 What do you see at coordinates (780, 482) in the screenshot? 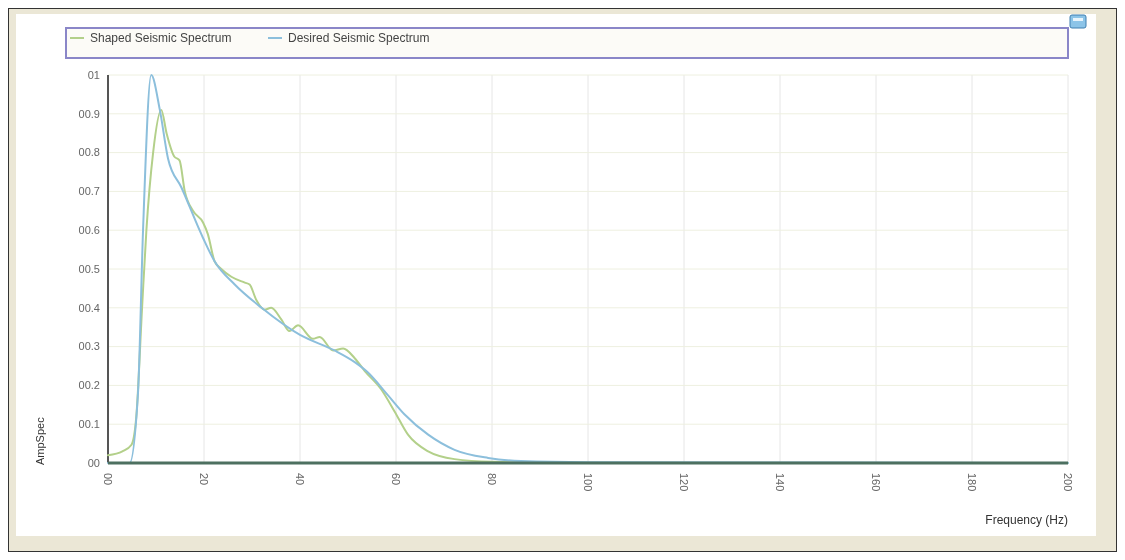
I see `x-tick-label: 140` at bounding box center [780, 482].